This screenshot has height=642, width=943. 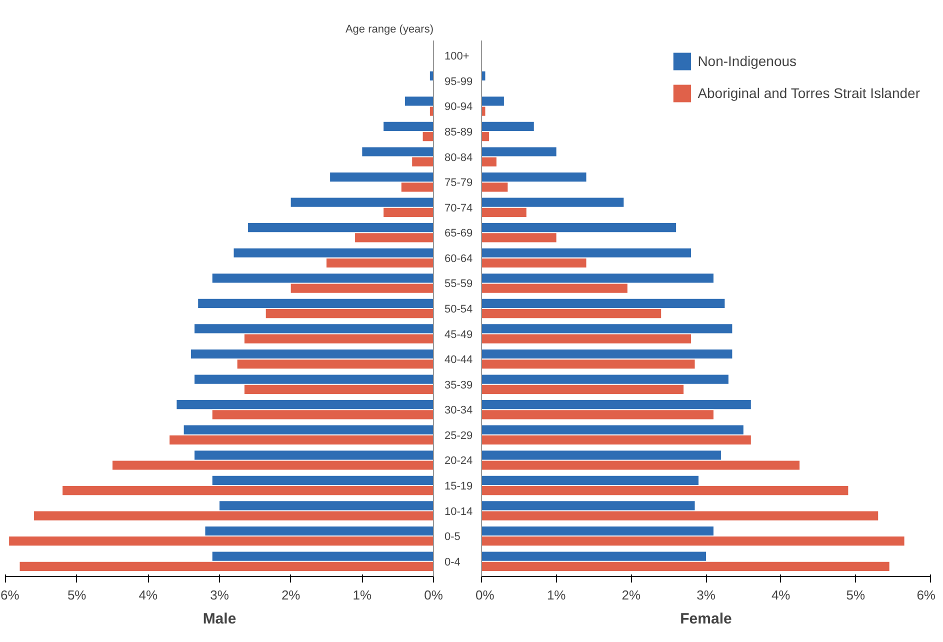 What do you see at coordinates (458, 461) in the screenshot?
I see `y-tick-label: 20-24` at bounding box center [458, 461].